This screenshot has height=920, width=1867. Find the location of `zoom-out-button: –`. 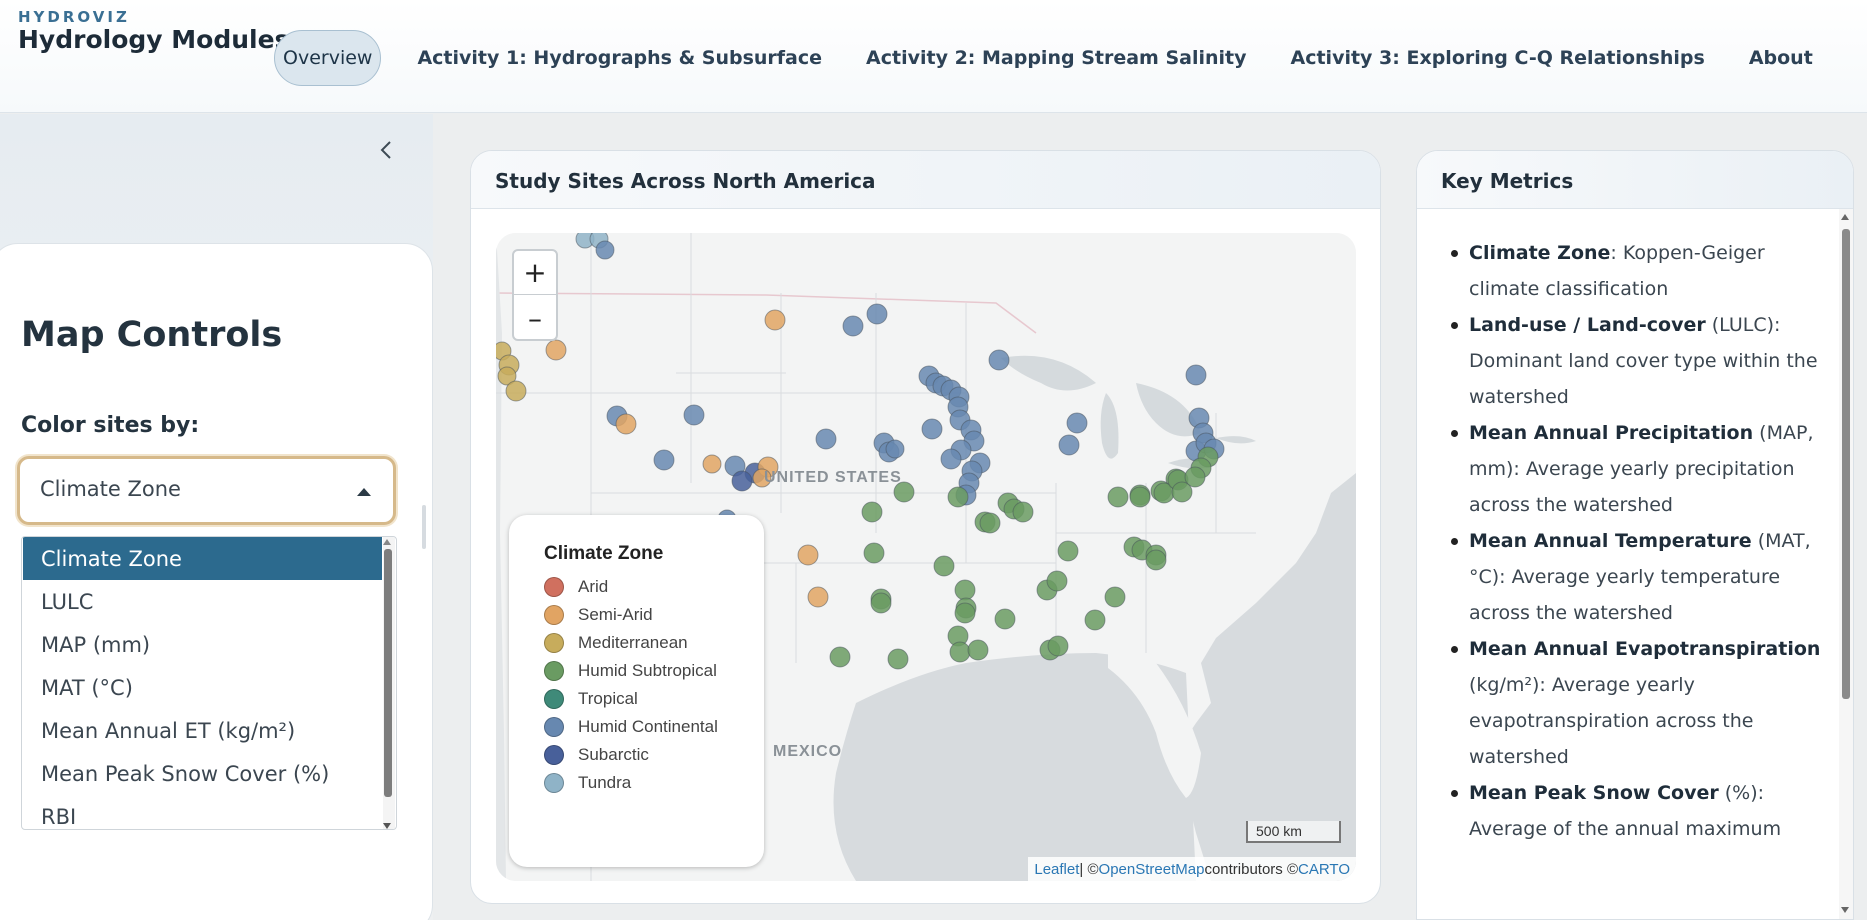

zoom-out-button: – is located at coordinates (535, 318).